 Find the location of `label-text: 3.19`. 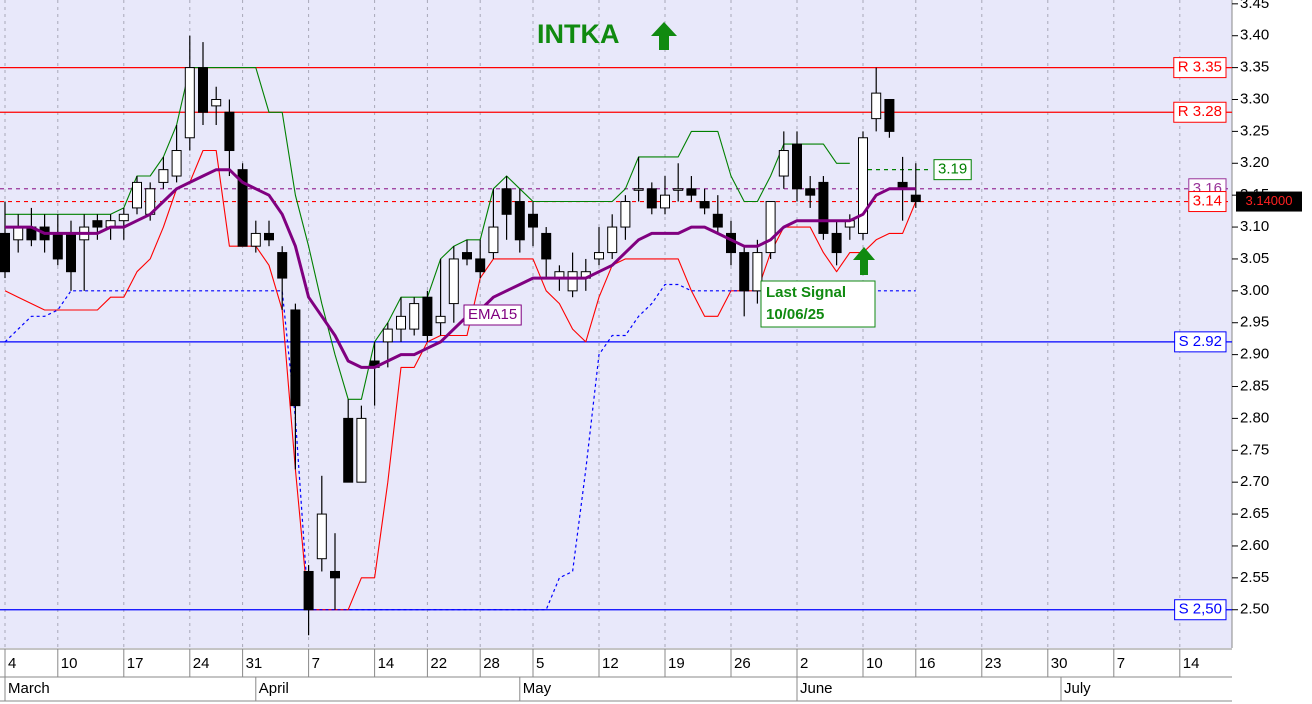

label-text: 3.19 is located at coordinates (952, 169).